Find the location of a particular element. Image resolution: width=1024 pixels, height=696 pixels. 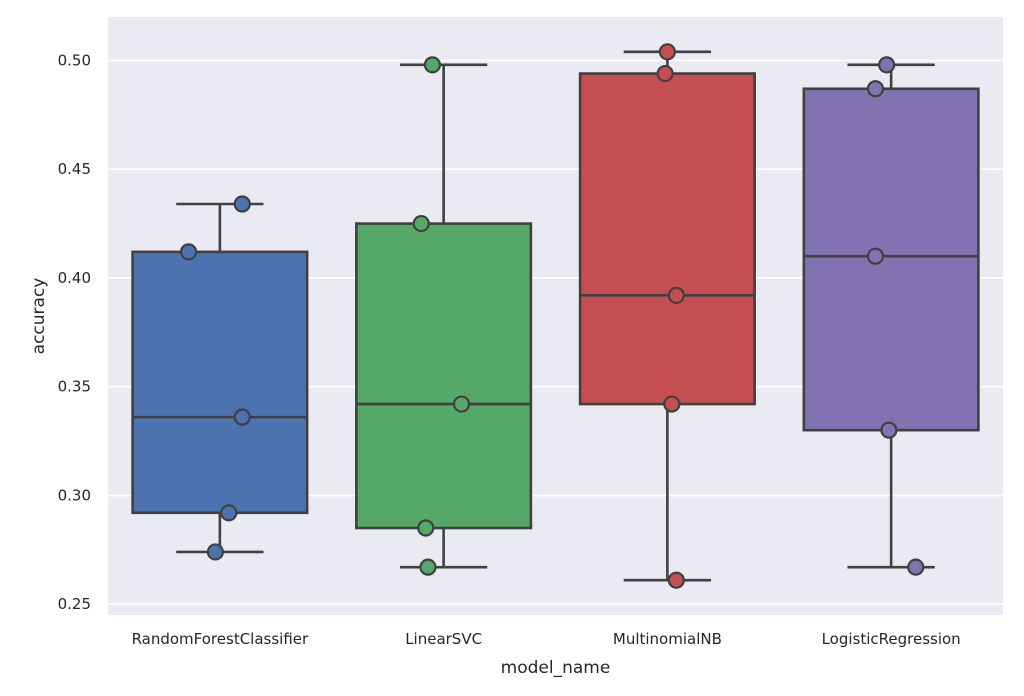

x-axis-label: model_name is located at coordinates (556, 668).